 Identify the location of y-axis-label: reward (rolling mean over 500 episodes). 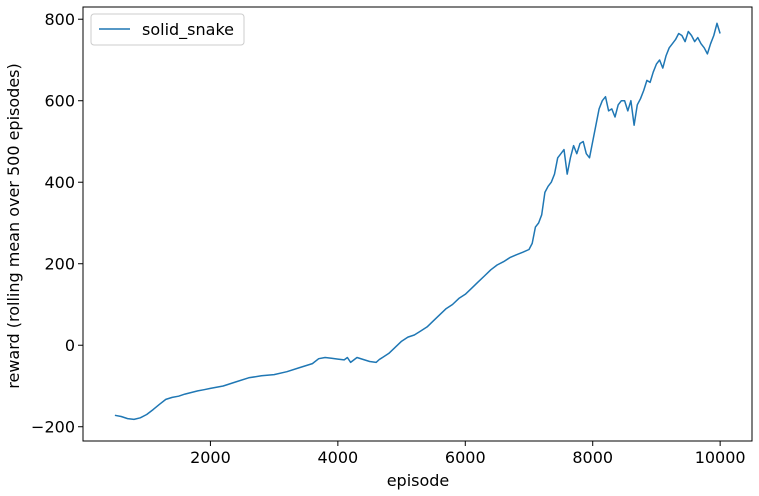
(13, 225).